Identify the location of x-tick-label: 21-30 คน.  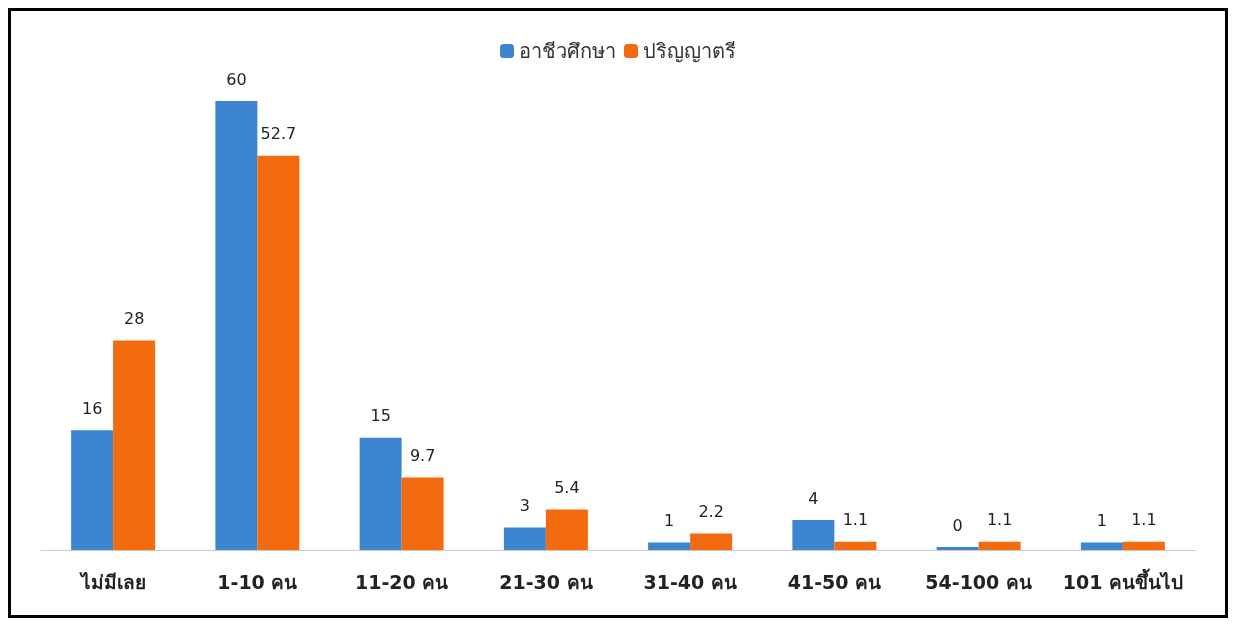
(546, 581).